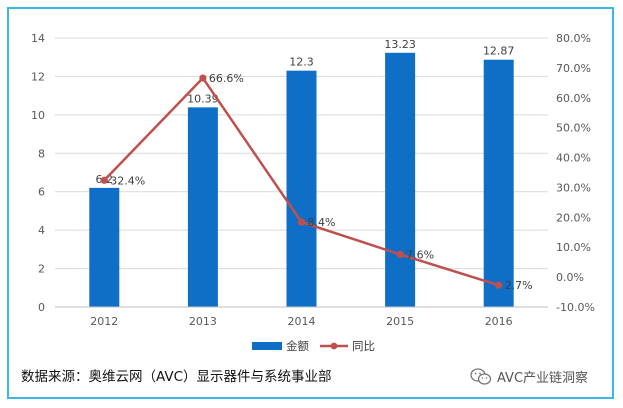  What do you see at coordinates (573, 128) in the screenshot?
I see `right-axis-tick-label: 50.0%` at bounding box center [573, 128].